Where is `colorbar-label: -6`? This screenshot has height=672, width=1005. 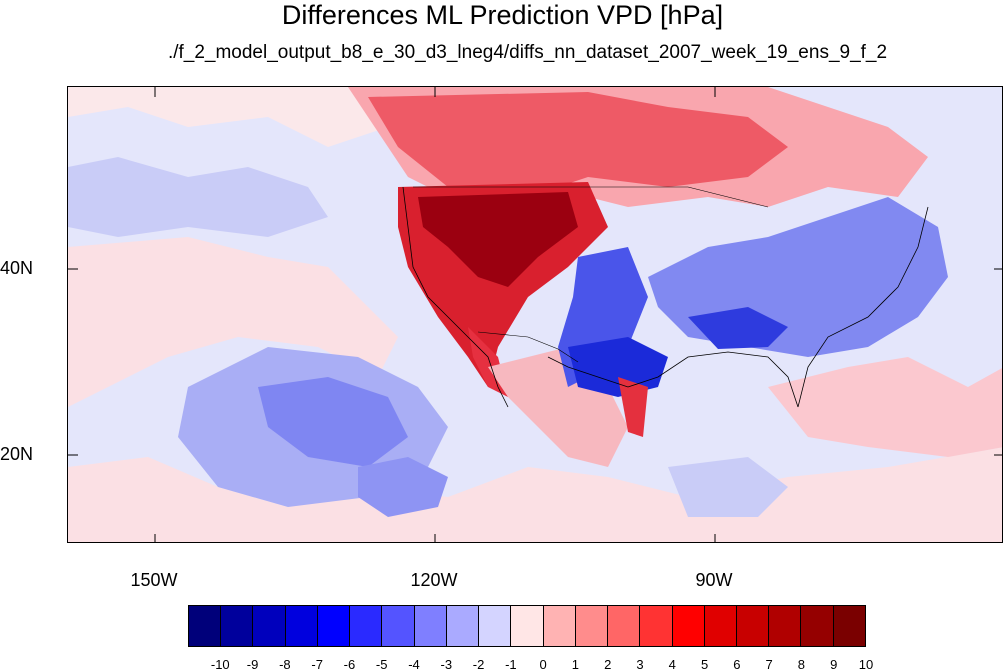 colorbar-label: -6 is located at coordinates (349, 664).